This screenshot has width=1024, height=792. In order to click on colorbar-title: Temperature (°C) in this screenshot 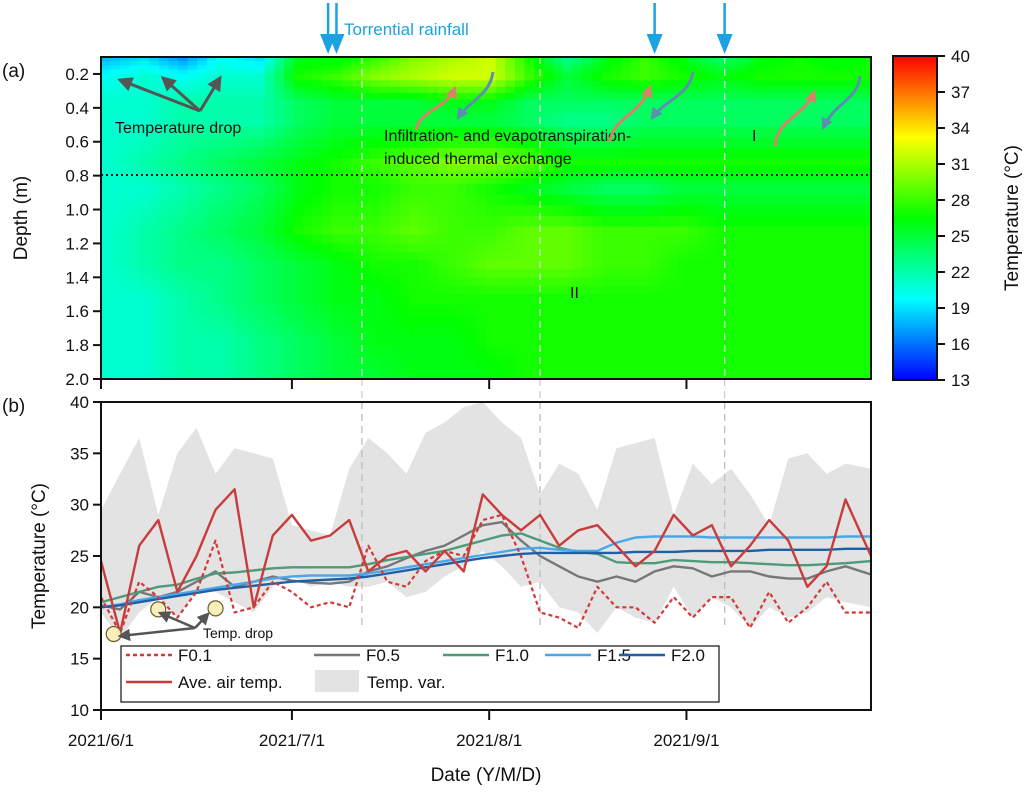, I will do `click(1012, 218)`.